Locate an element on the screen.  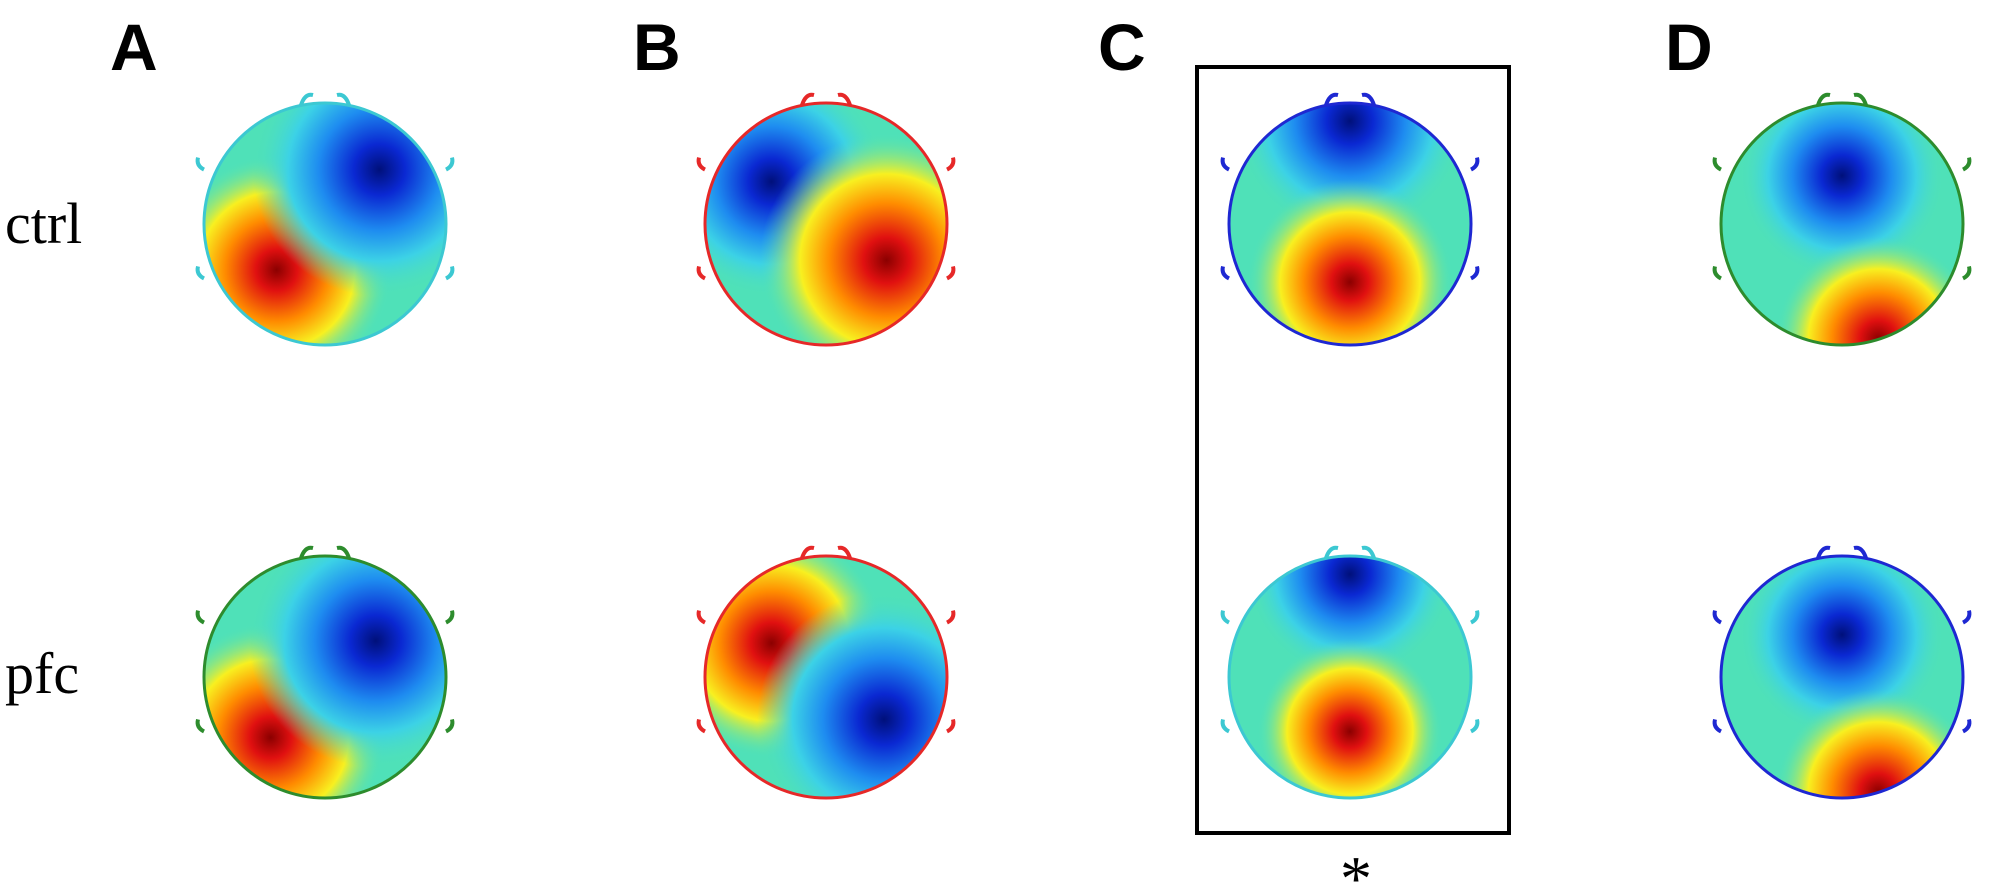
scalp-map-a-pfc is located at coordinates (325, 672).